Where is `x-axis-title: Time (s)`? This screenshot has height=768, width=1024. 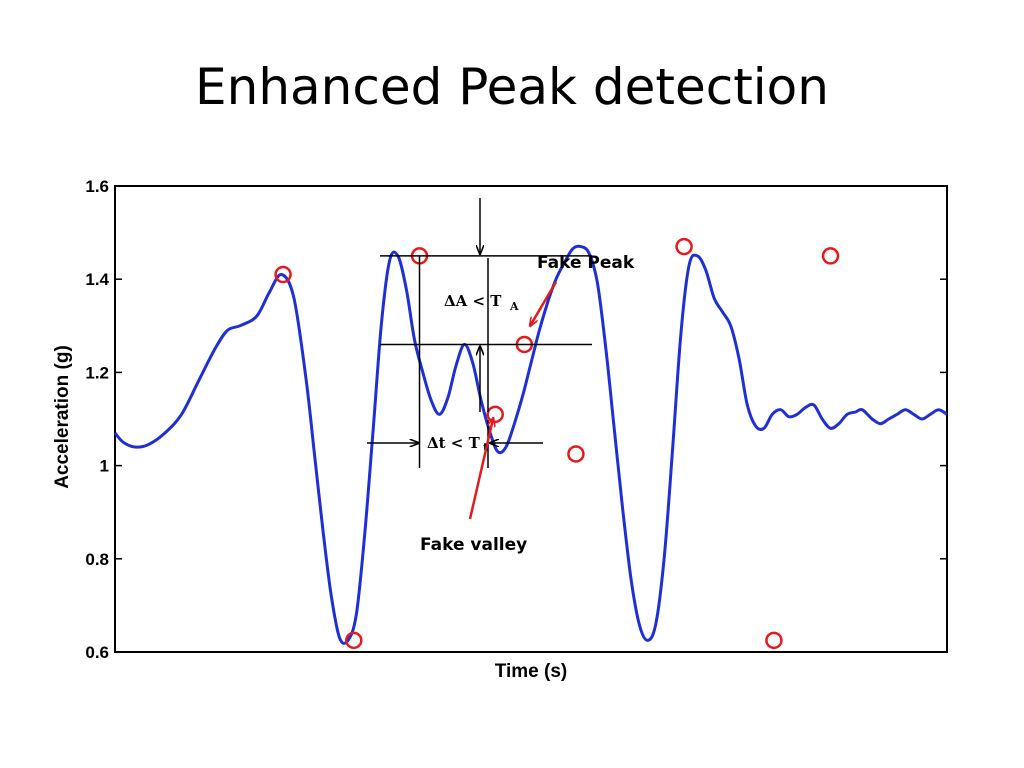
x-axis-title: Time (s) is located at coordinates (531, 671).